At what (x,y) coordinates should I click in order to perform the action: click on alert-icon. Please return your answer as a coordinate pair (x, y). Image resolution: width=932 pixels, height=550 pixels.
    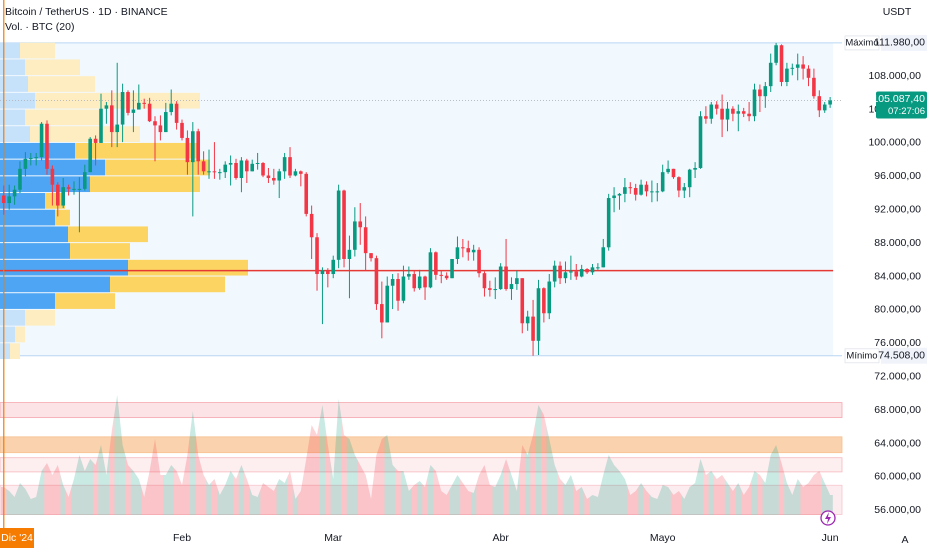
    Looking at the image, I should click on (828, 518).